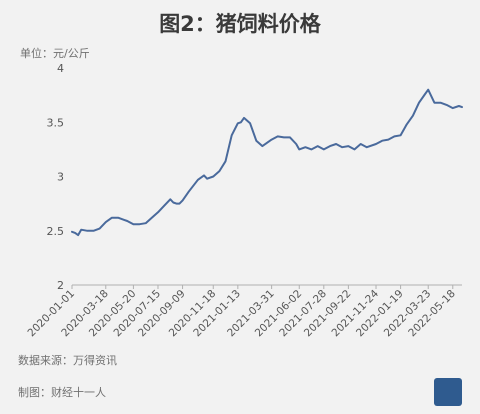 This screenshot has height=414, width=480. What do you see at coordinates (60, 68) in the screenshot?
I see `y-tick-label: 4` at bounding box center [60, 68].